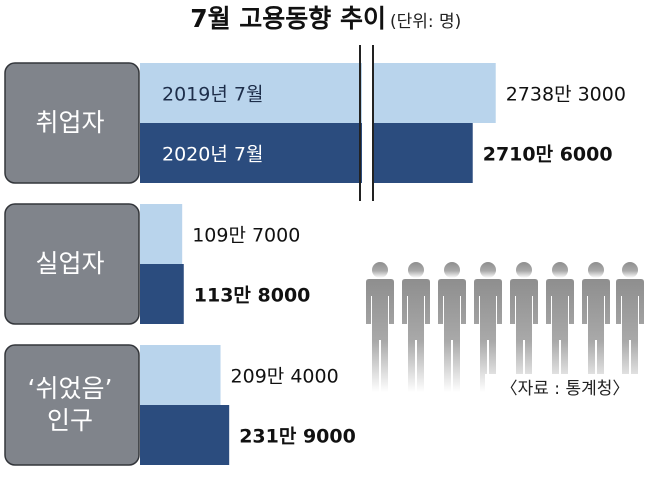 The image size is (647, 477). What do you see at coordinates (246, 236) in the screenshot?
I see `value-label: 109만 7000` at bounding box center [246, 236].